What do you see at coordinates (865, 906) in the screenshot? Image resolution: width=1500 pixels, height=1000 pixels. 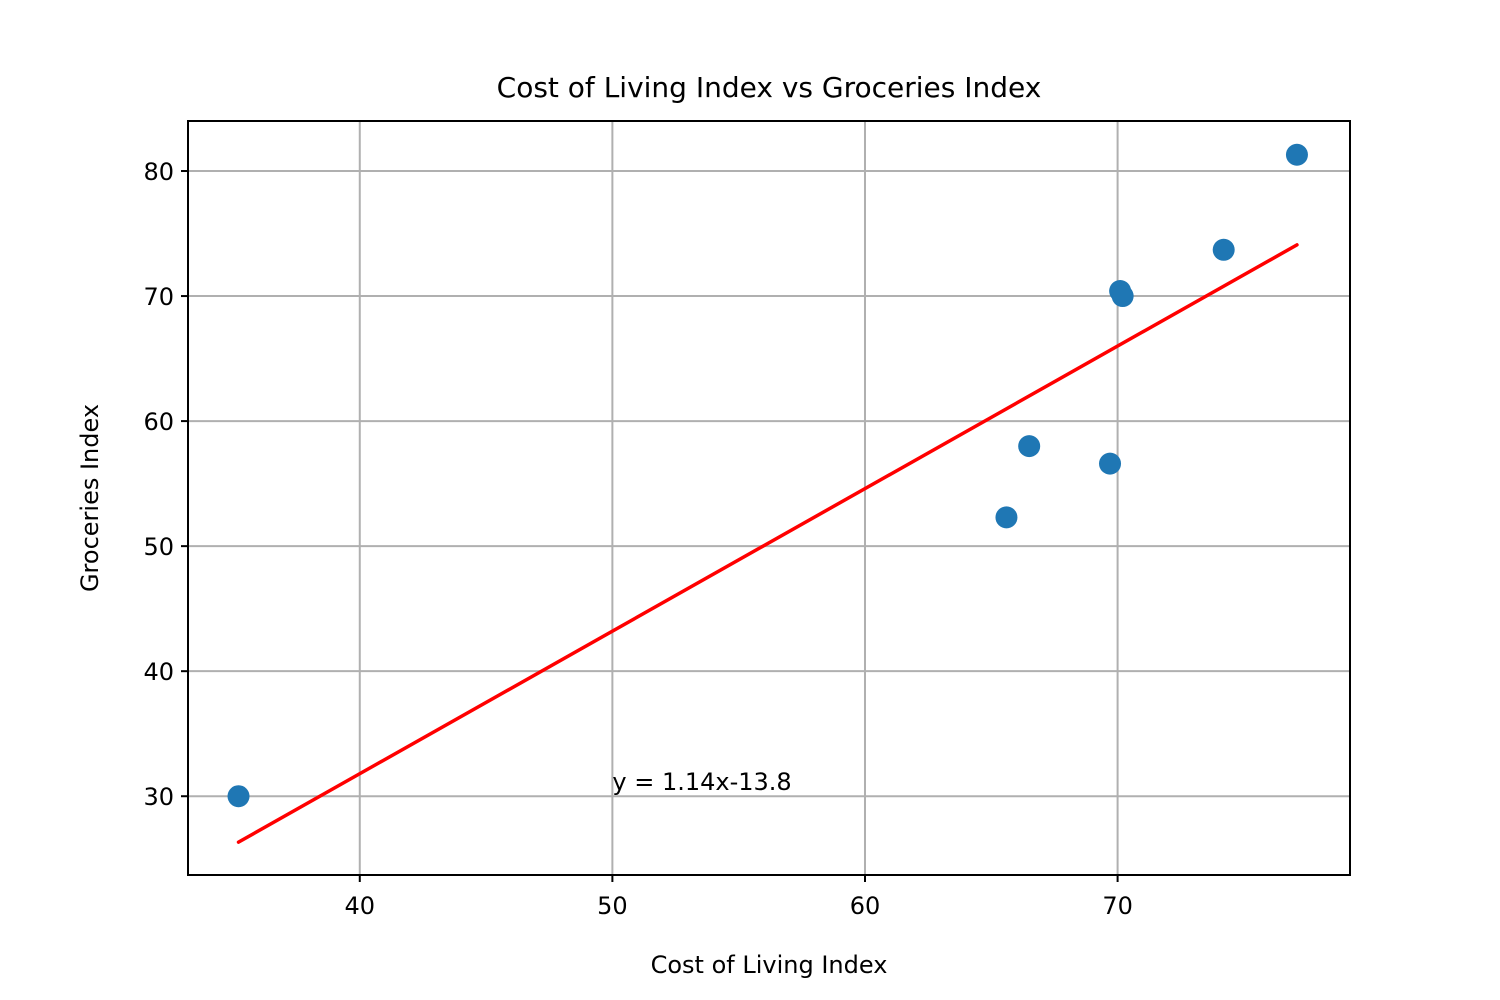 I see `x-tick-label: 60` at bounding box center [865, 906].